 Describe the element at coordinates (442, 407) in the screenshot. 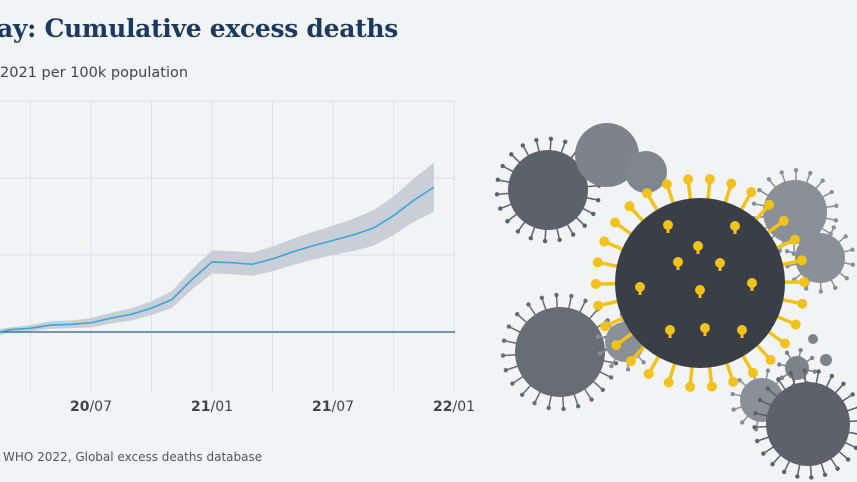

I see `x-tick-year: 22` at that location.